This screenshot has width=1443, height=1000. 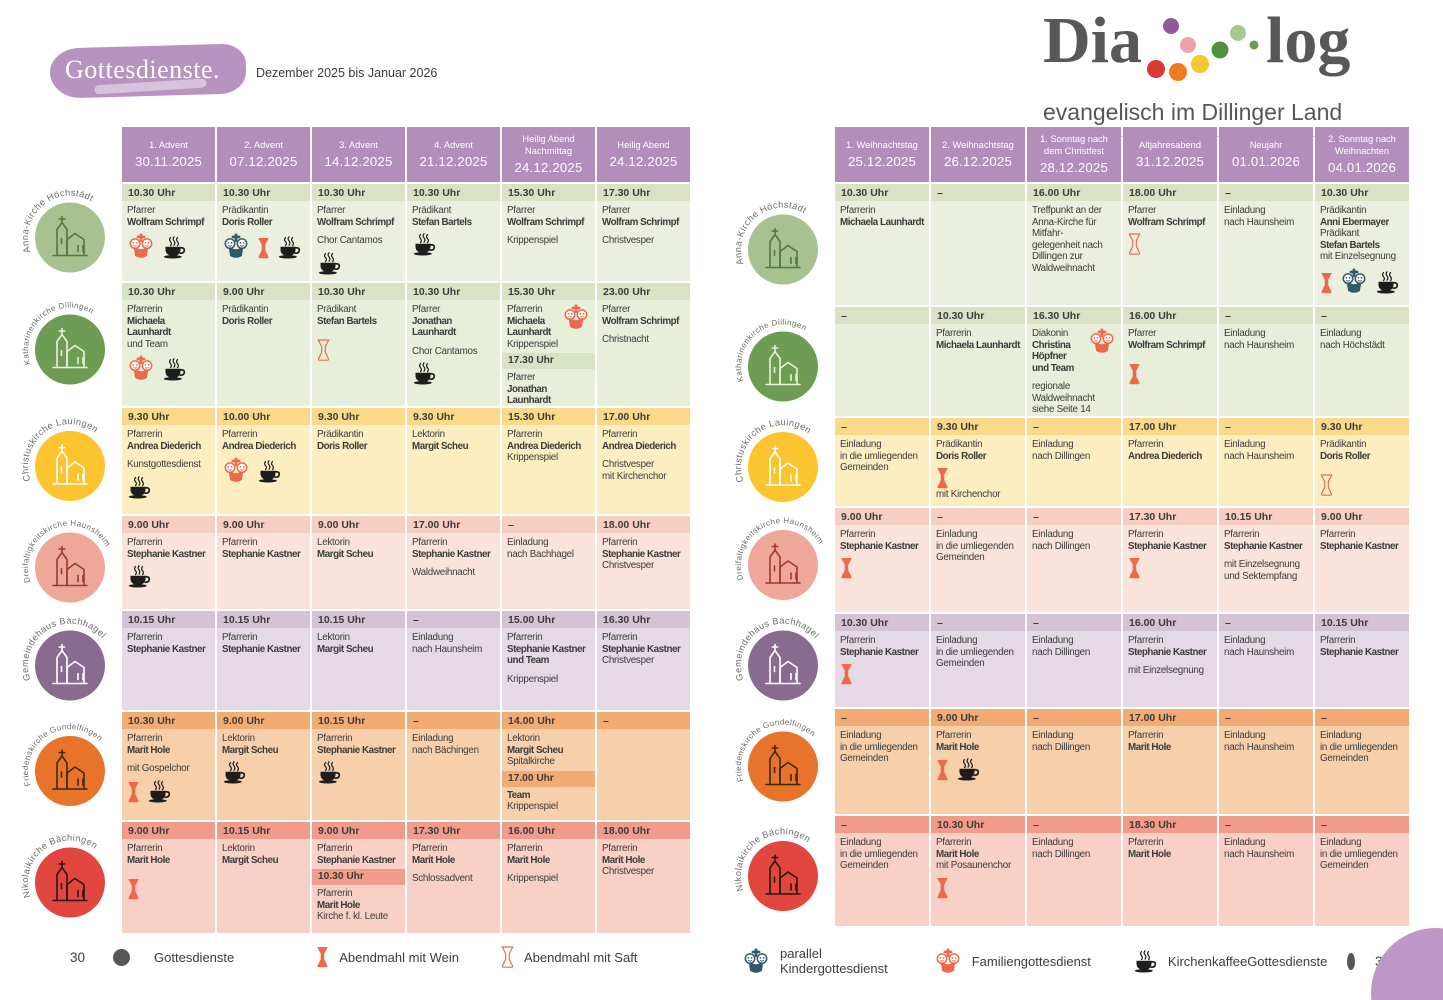 I want to click on column-header-label: 3. Advent, so click(x=358, y=145).